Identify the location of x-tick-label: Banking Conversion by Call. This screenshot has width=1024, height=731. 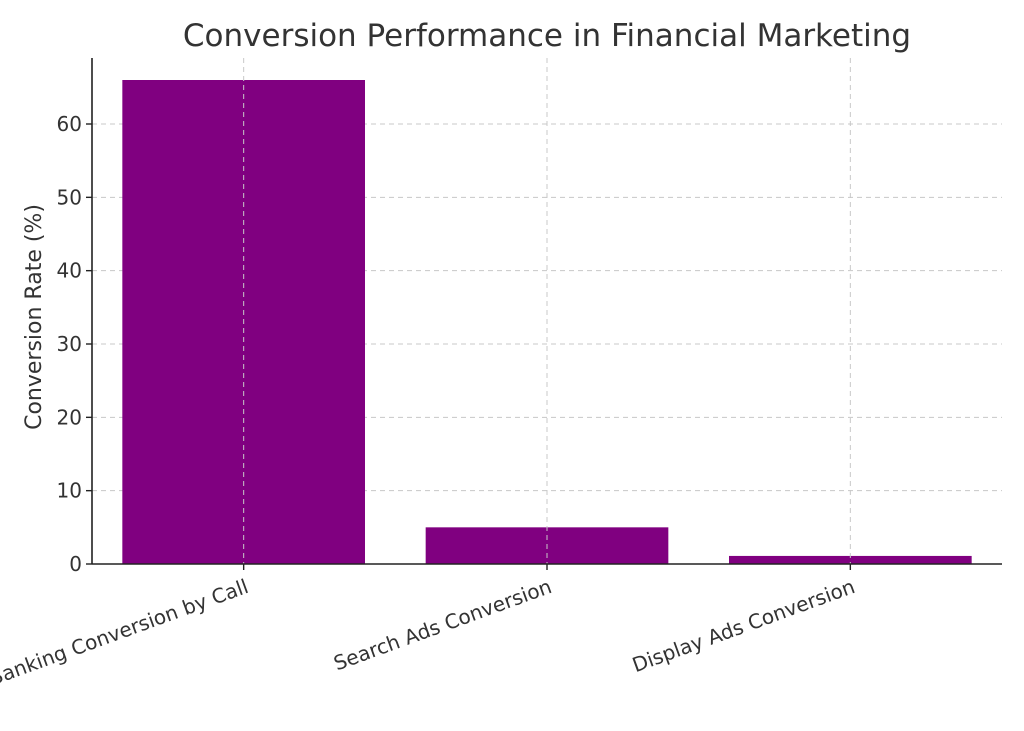
(125, 632).